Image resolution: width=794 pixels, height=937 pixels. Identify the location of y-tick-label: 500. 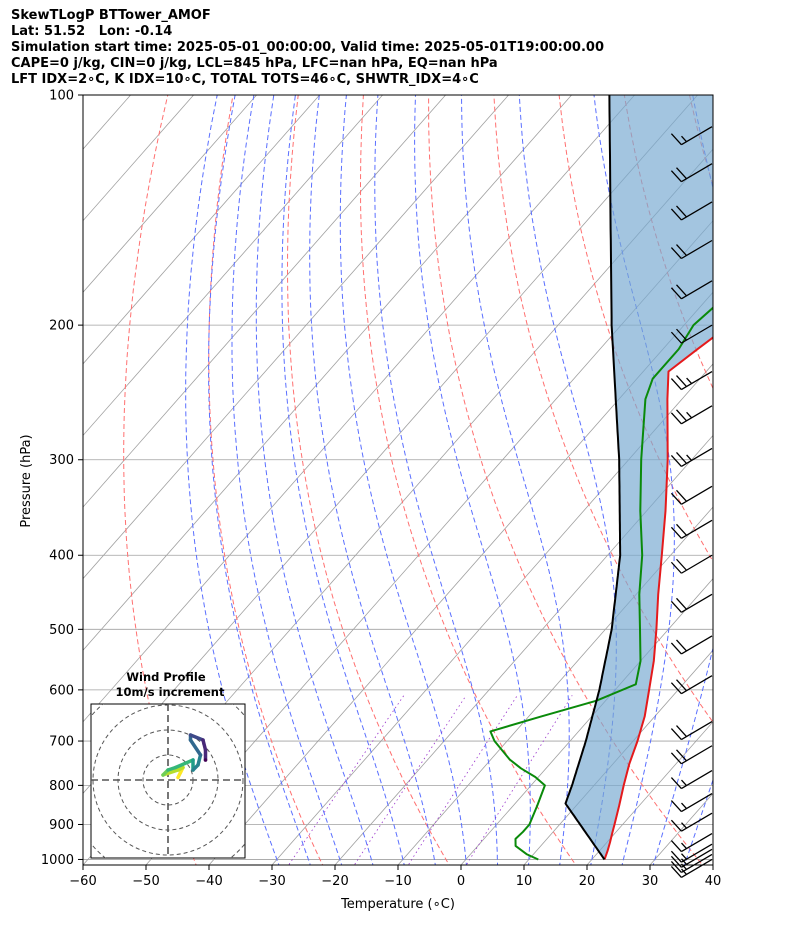
(61, 630).